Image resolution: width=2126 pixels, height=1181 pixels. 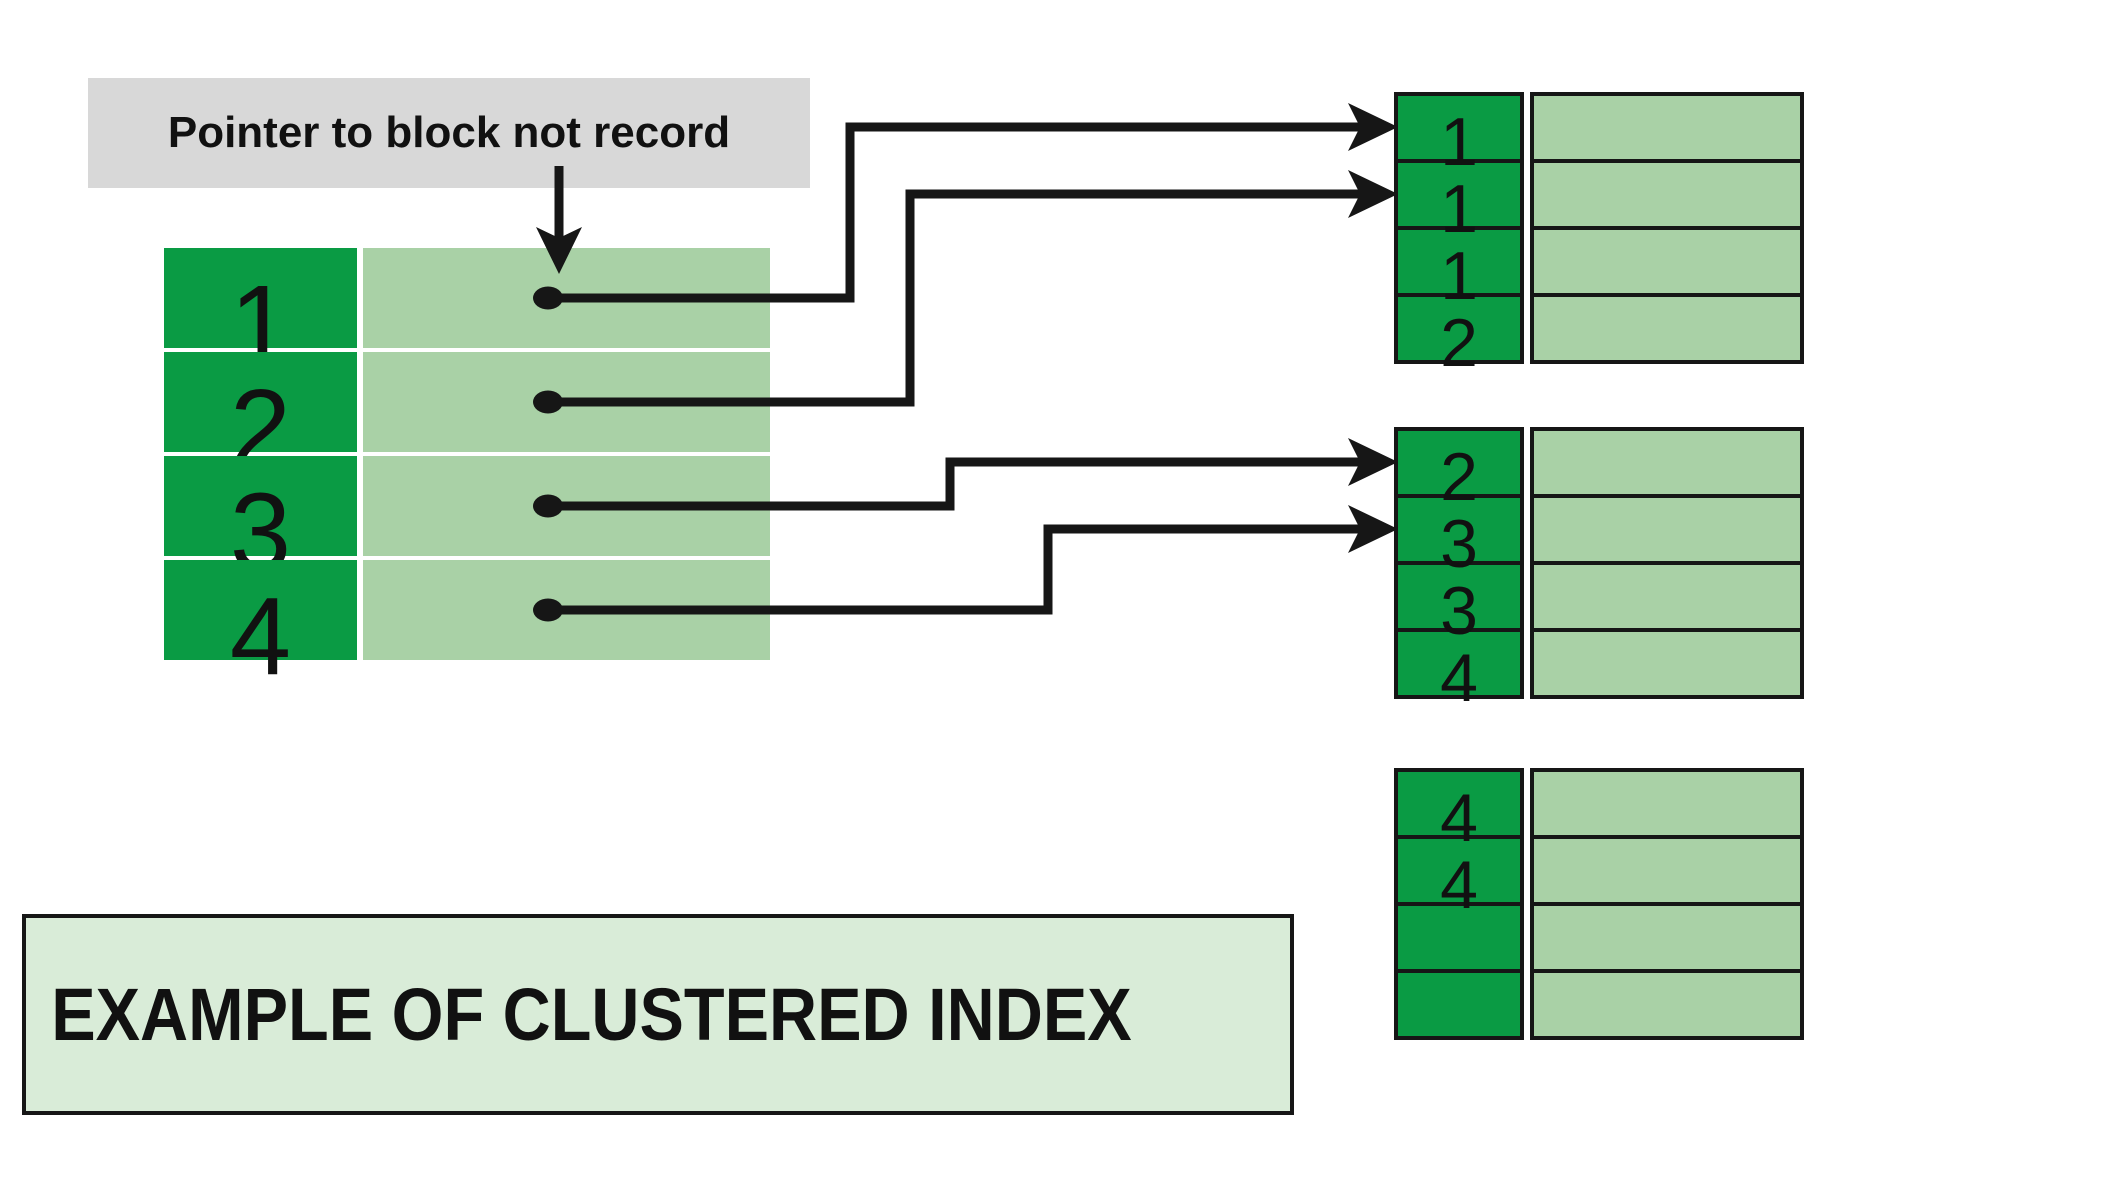 I want to click on block-key-column: 4 4, so click(x=1459, y=904).